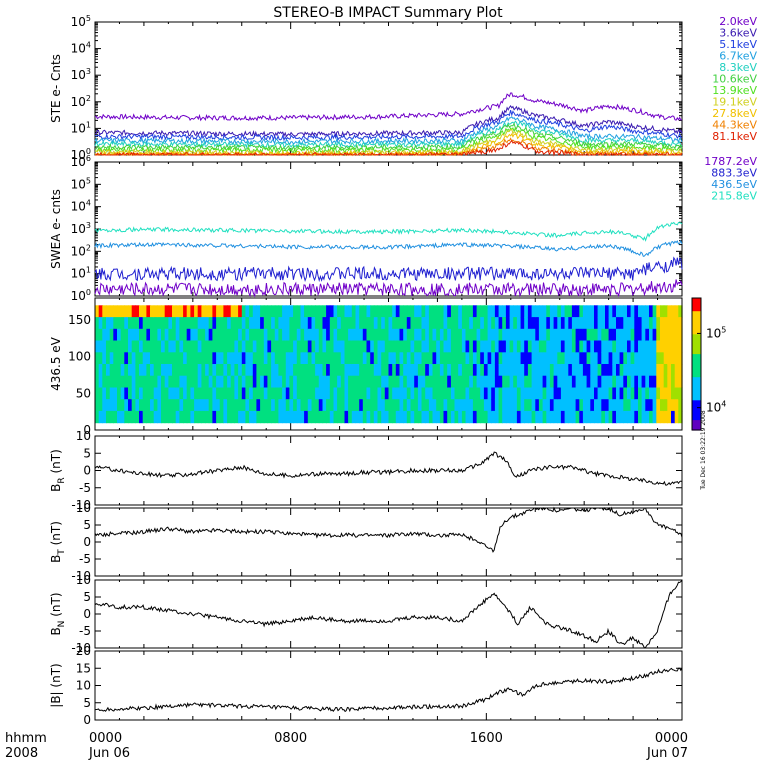 This screenshot has width=780, height=784. What do you see at coordinates (389, 147) in the screenshot?
I see `series-line-ste` at bounding box center [389, 147].